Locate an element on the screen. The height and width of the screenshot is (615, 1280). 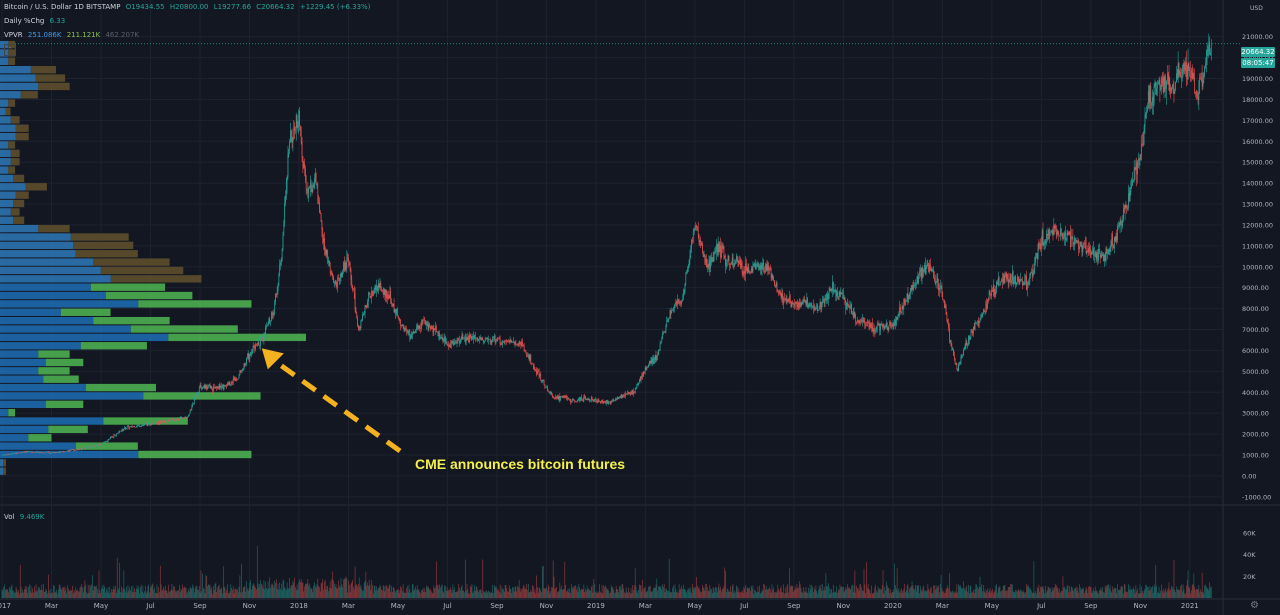
volume-label: Vol is located at coordinates (9, 517).